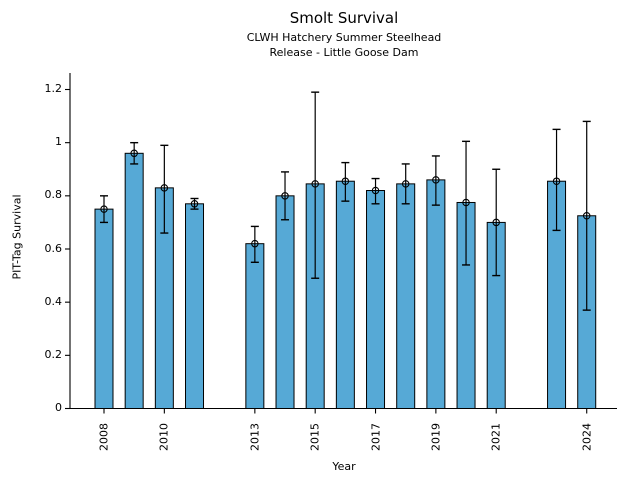  What do you see at coordinates (376, 437) in the screenshot?
I see `x-tick-label: 2017` at bounding box center [376, 437].